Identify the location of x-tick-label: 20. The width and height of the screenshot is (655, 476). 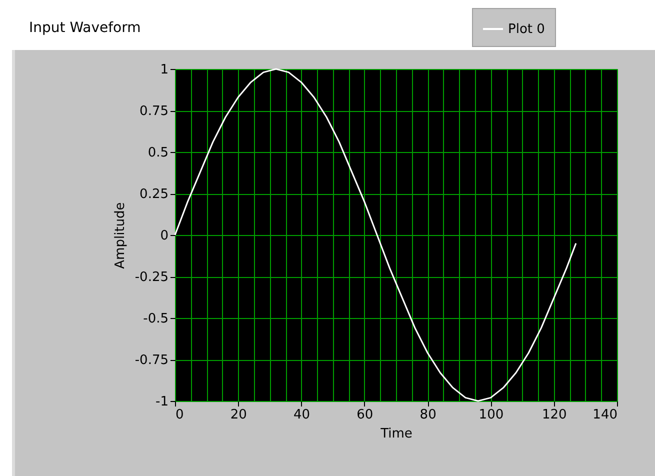
(238, 415).